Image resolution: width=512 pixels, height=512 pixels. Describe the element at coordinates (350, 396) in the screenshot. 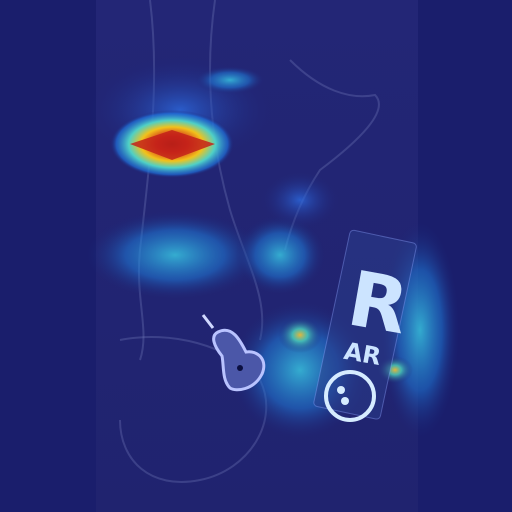

I see `circle-dots-icon` at that location.